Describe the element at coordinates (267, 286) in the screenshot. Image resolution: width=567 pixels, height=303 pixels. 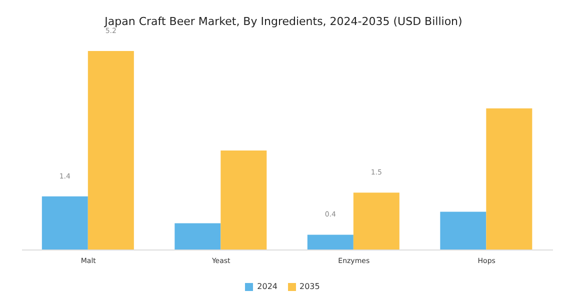
I see `legend-label: 2024` at that location.